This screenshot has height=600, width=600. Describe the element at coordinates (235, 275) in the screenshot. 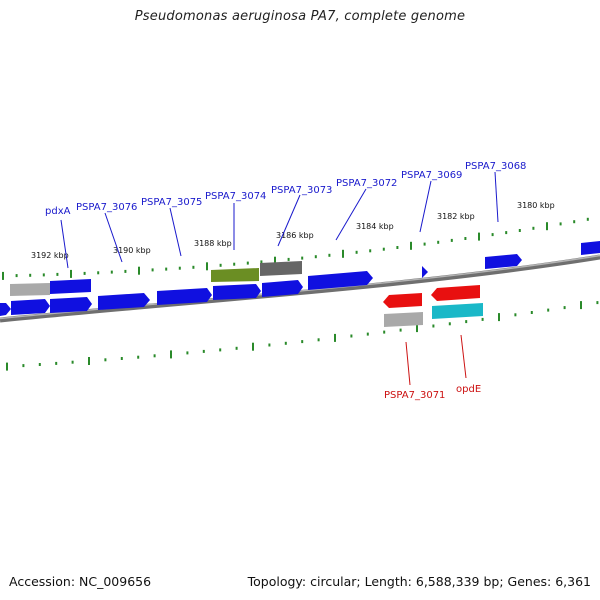

I see `feature-PSPA7_3074-body` at that location.